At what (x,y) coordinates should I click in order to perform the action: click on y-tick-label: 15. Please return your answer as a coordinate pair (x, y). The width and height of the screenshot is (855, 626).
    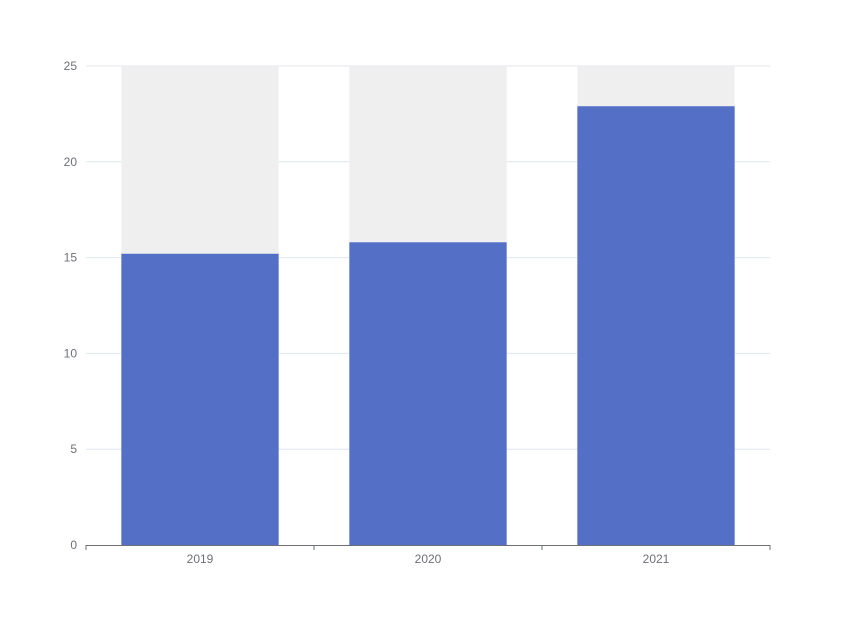
    Looking at the image, I should click on (71, 258).